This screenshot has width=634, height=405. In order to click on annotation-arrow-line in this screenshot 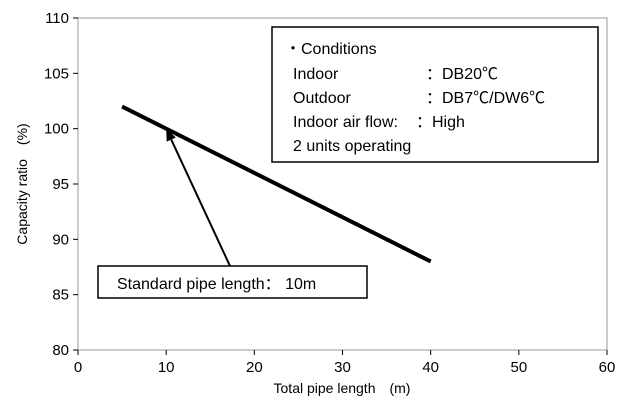, I will do `click(200, 203)`.